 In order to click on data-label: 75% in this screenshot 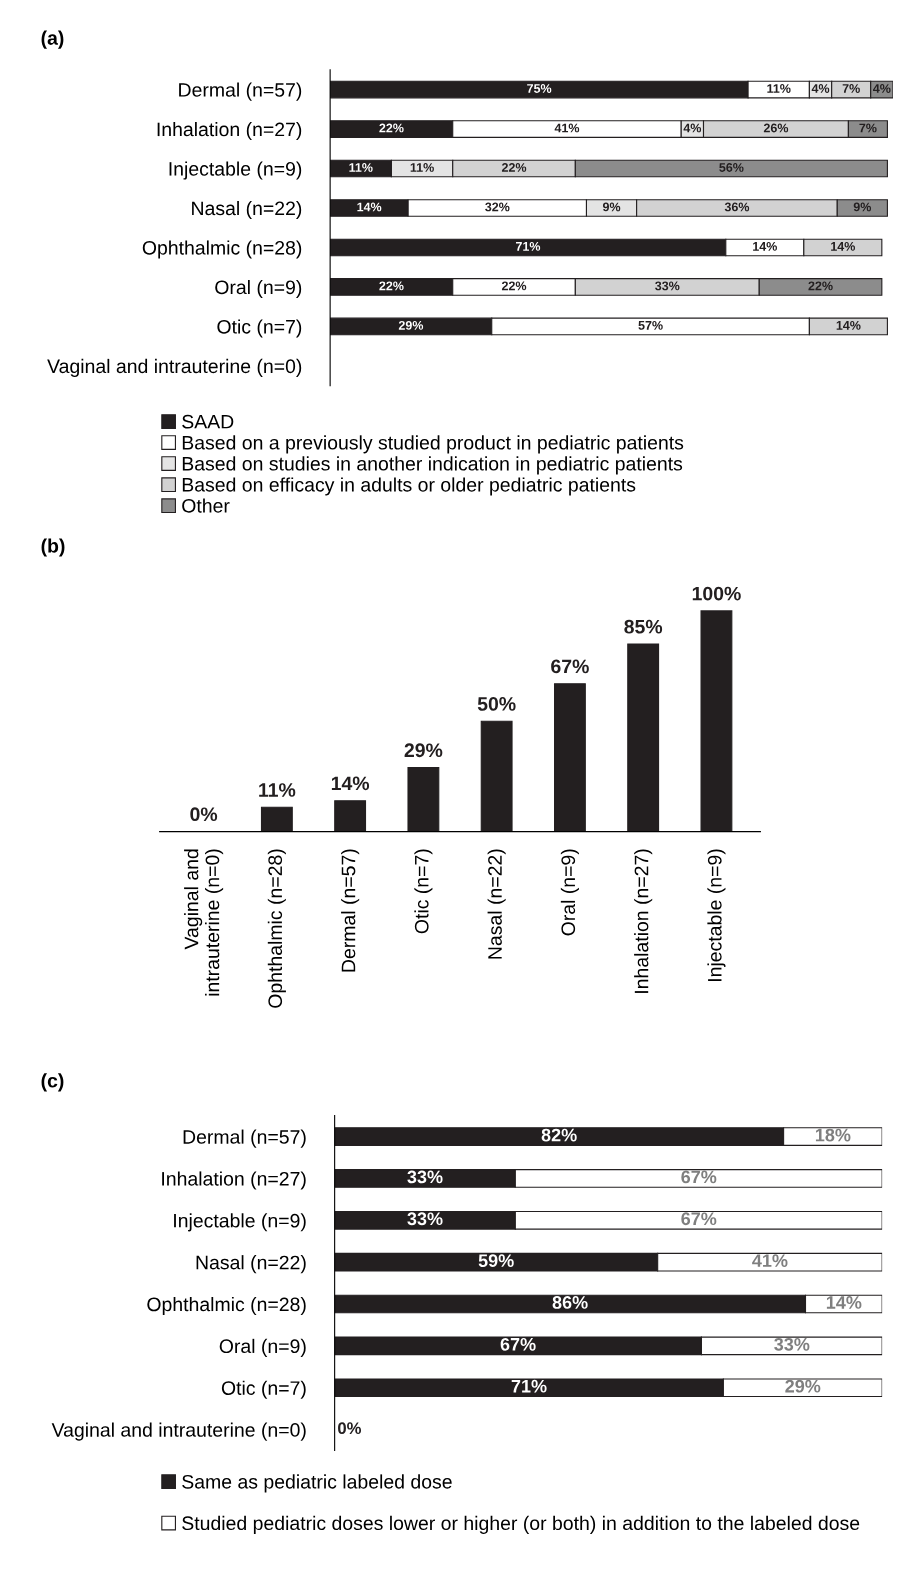, I will do `click(539, 88)`.